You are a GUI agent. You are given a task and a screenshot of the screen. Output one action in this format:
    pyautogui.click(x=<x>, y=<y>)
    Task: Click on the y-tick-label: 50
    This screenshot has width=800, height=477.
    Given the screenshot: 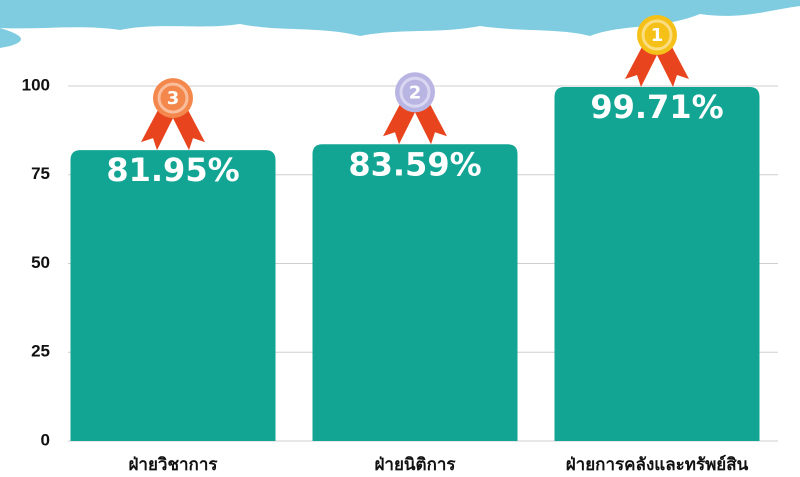 What is the action you would take?
    pyautogui.click(x=40, y=262)
    